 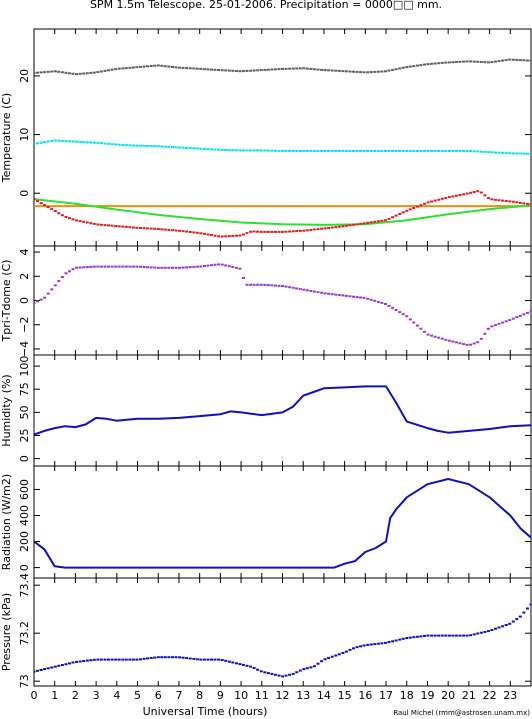 What do you see at coordinates (24, 76) in the screenshot?
I see `y-tick-label: 20` at bounding box center [24, 76].